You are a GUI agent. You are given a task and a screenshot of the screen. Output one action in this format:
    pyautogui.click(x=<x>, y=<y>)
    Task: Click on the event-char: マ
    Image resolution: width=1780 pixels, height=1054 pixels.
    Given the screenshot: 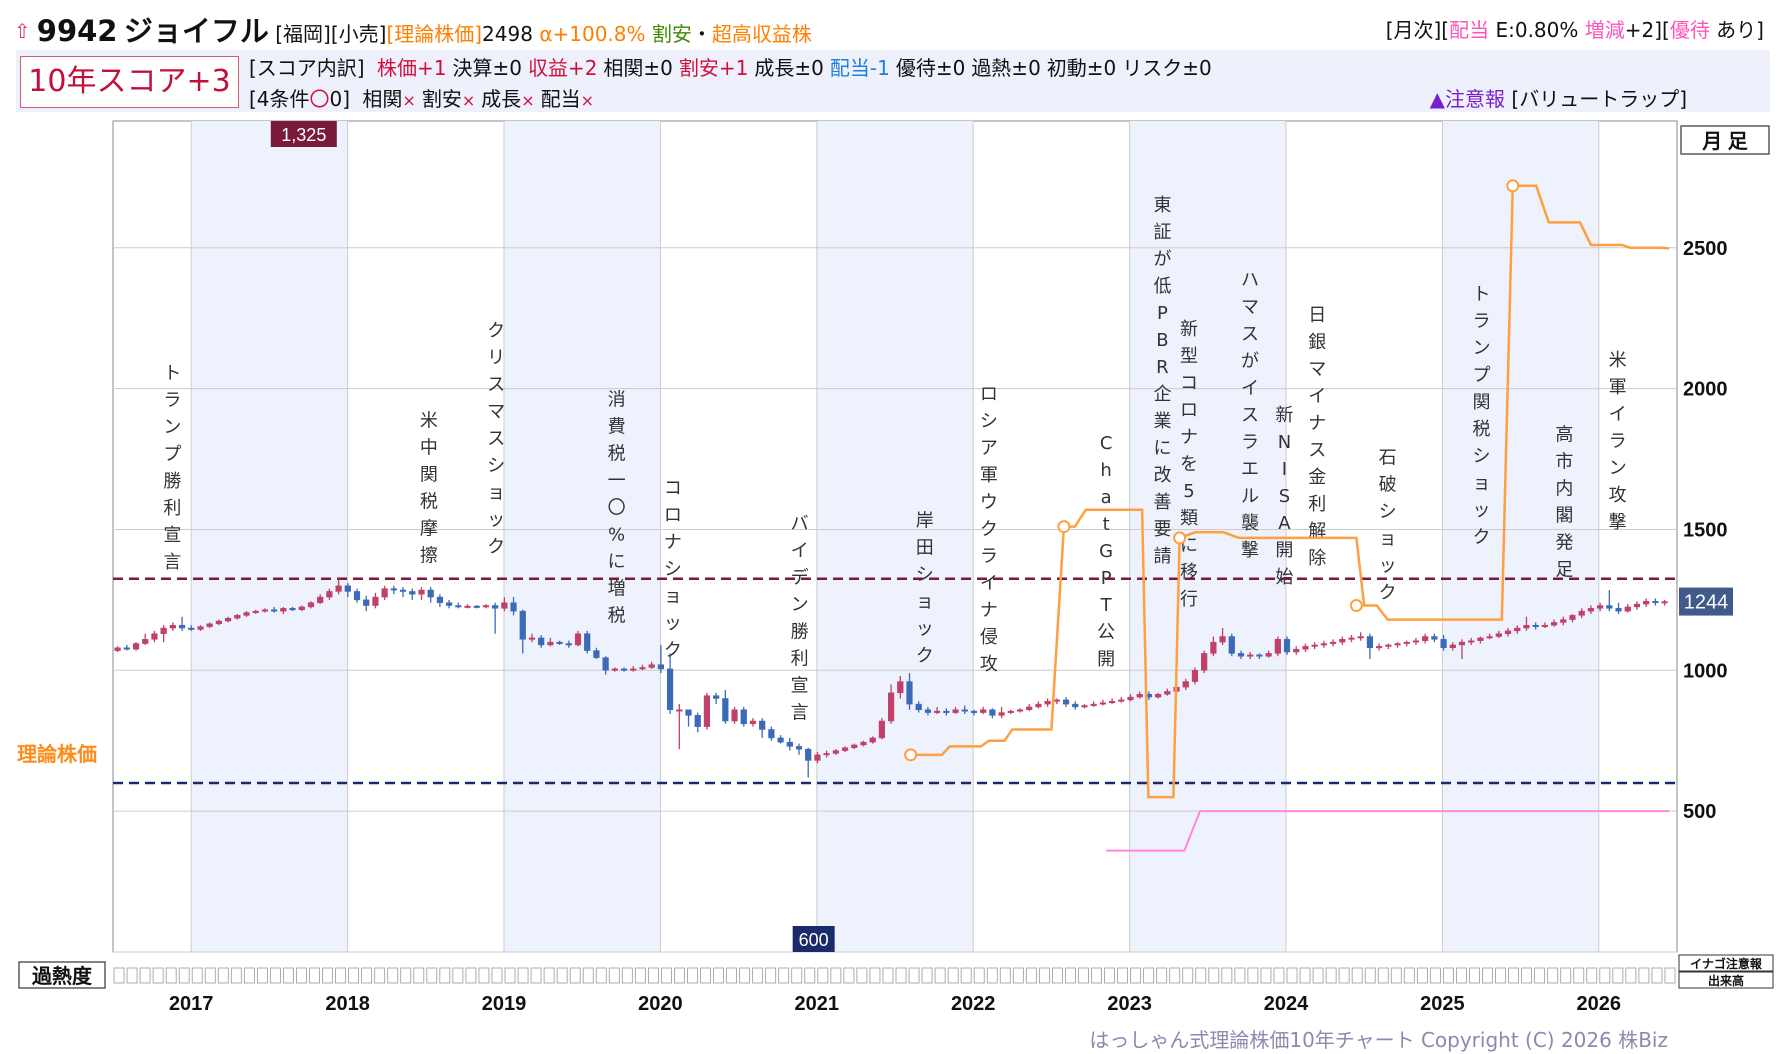 What is the action you would take?
    pyautogui.click(x=1317, y=369)
    